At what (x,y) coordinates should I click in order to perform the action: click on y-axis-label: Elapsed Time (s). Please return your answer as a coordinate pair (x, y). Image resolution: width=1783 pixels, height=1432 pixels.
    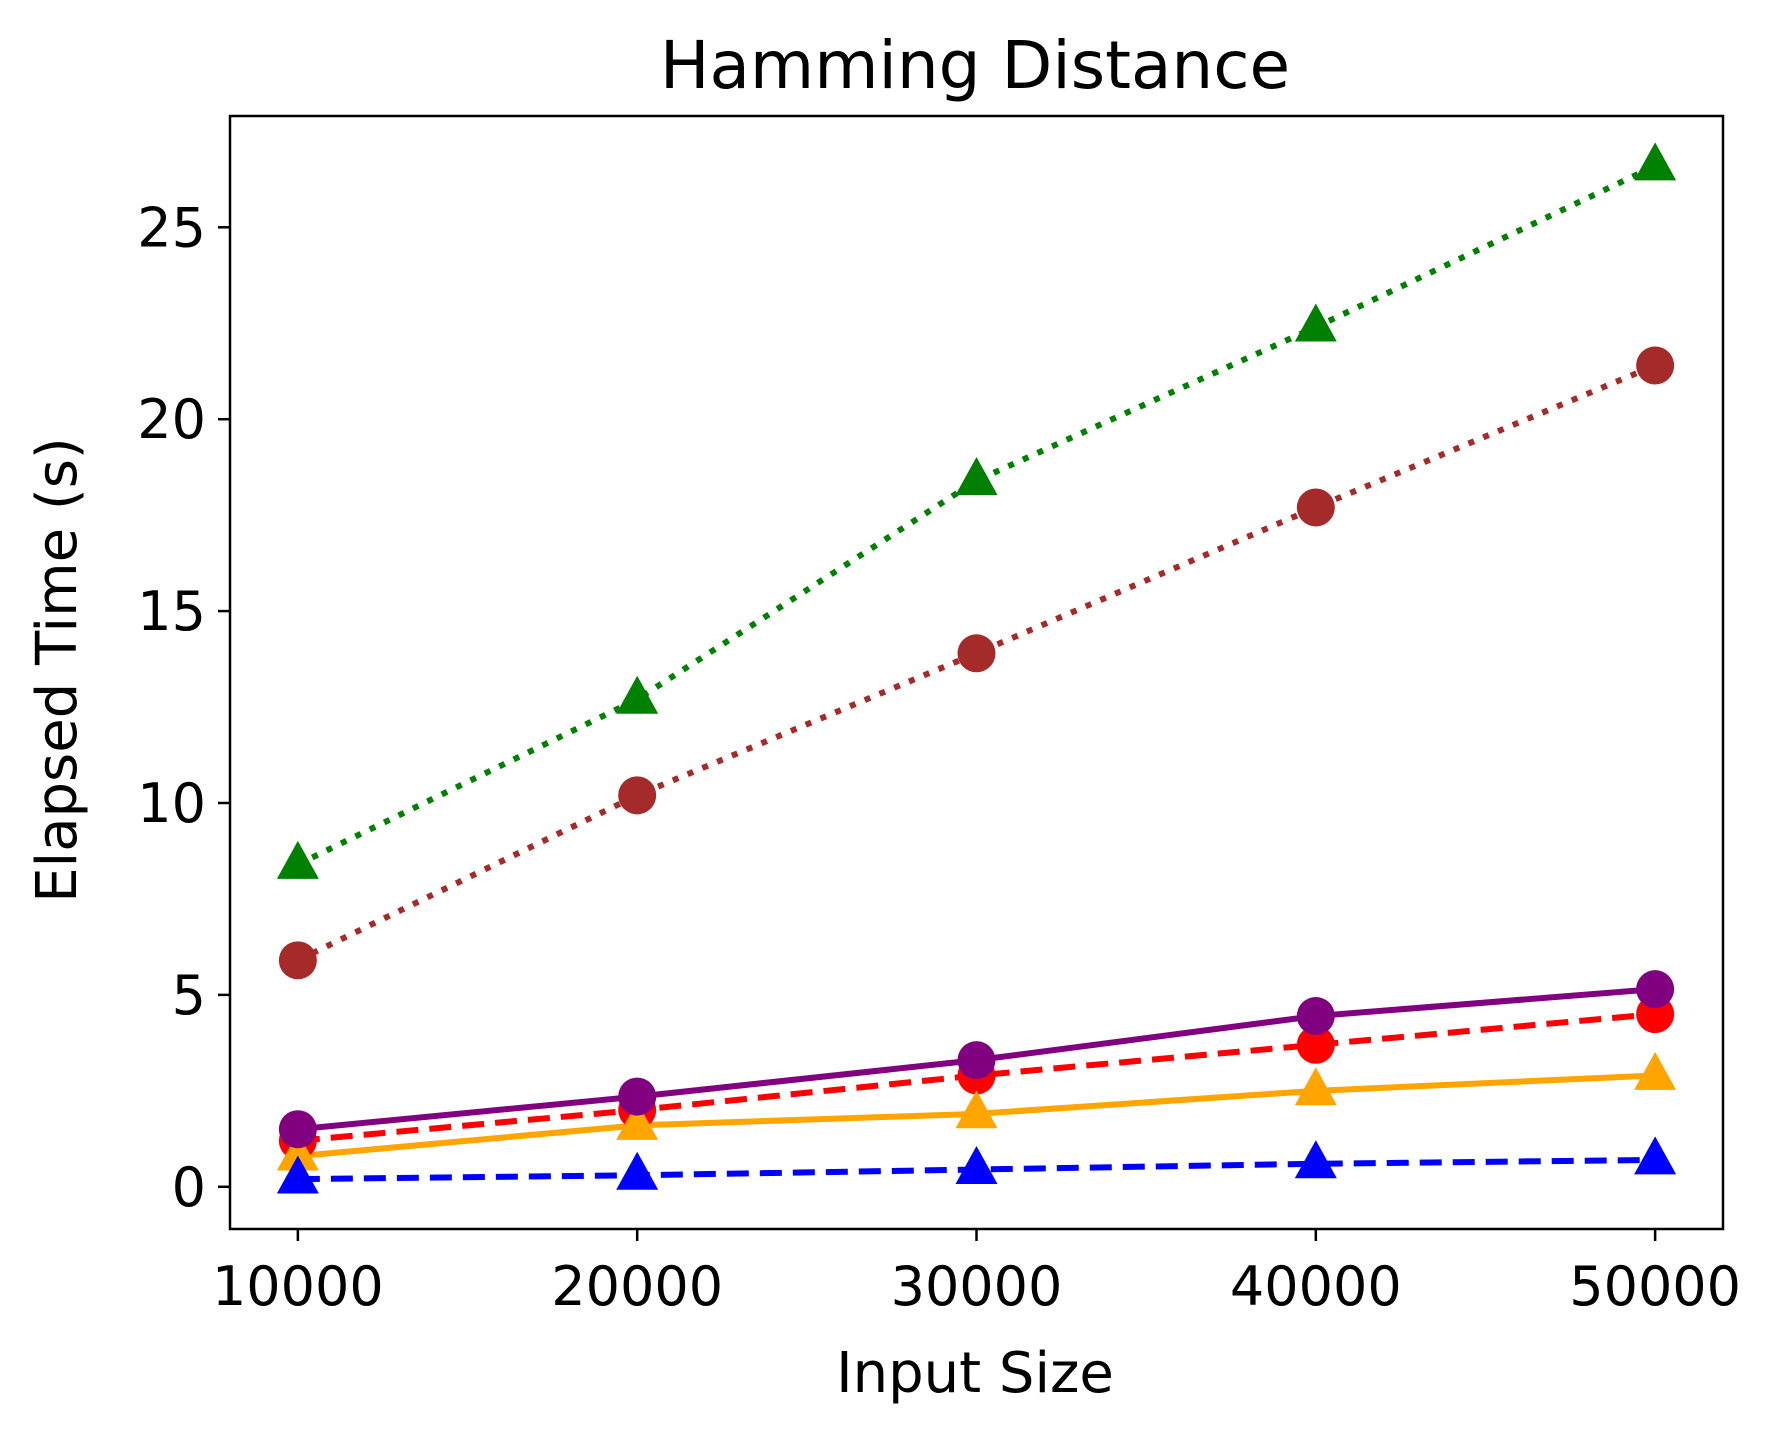
    Looking at the image, I should click on (57, 670).